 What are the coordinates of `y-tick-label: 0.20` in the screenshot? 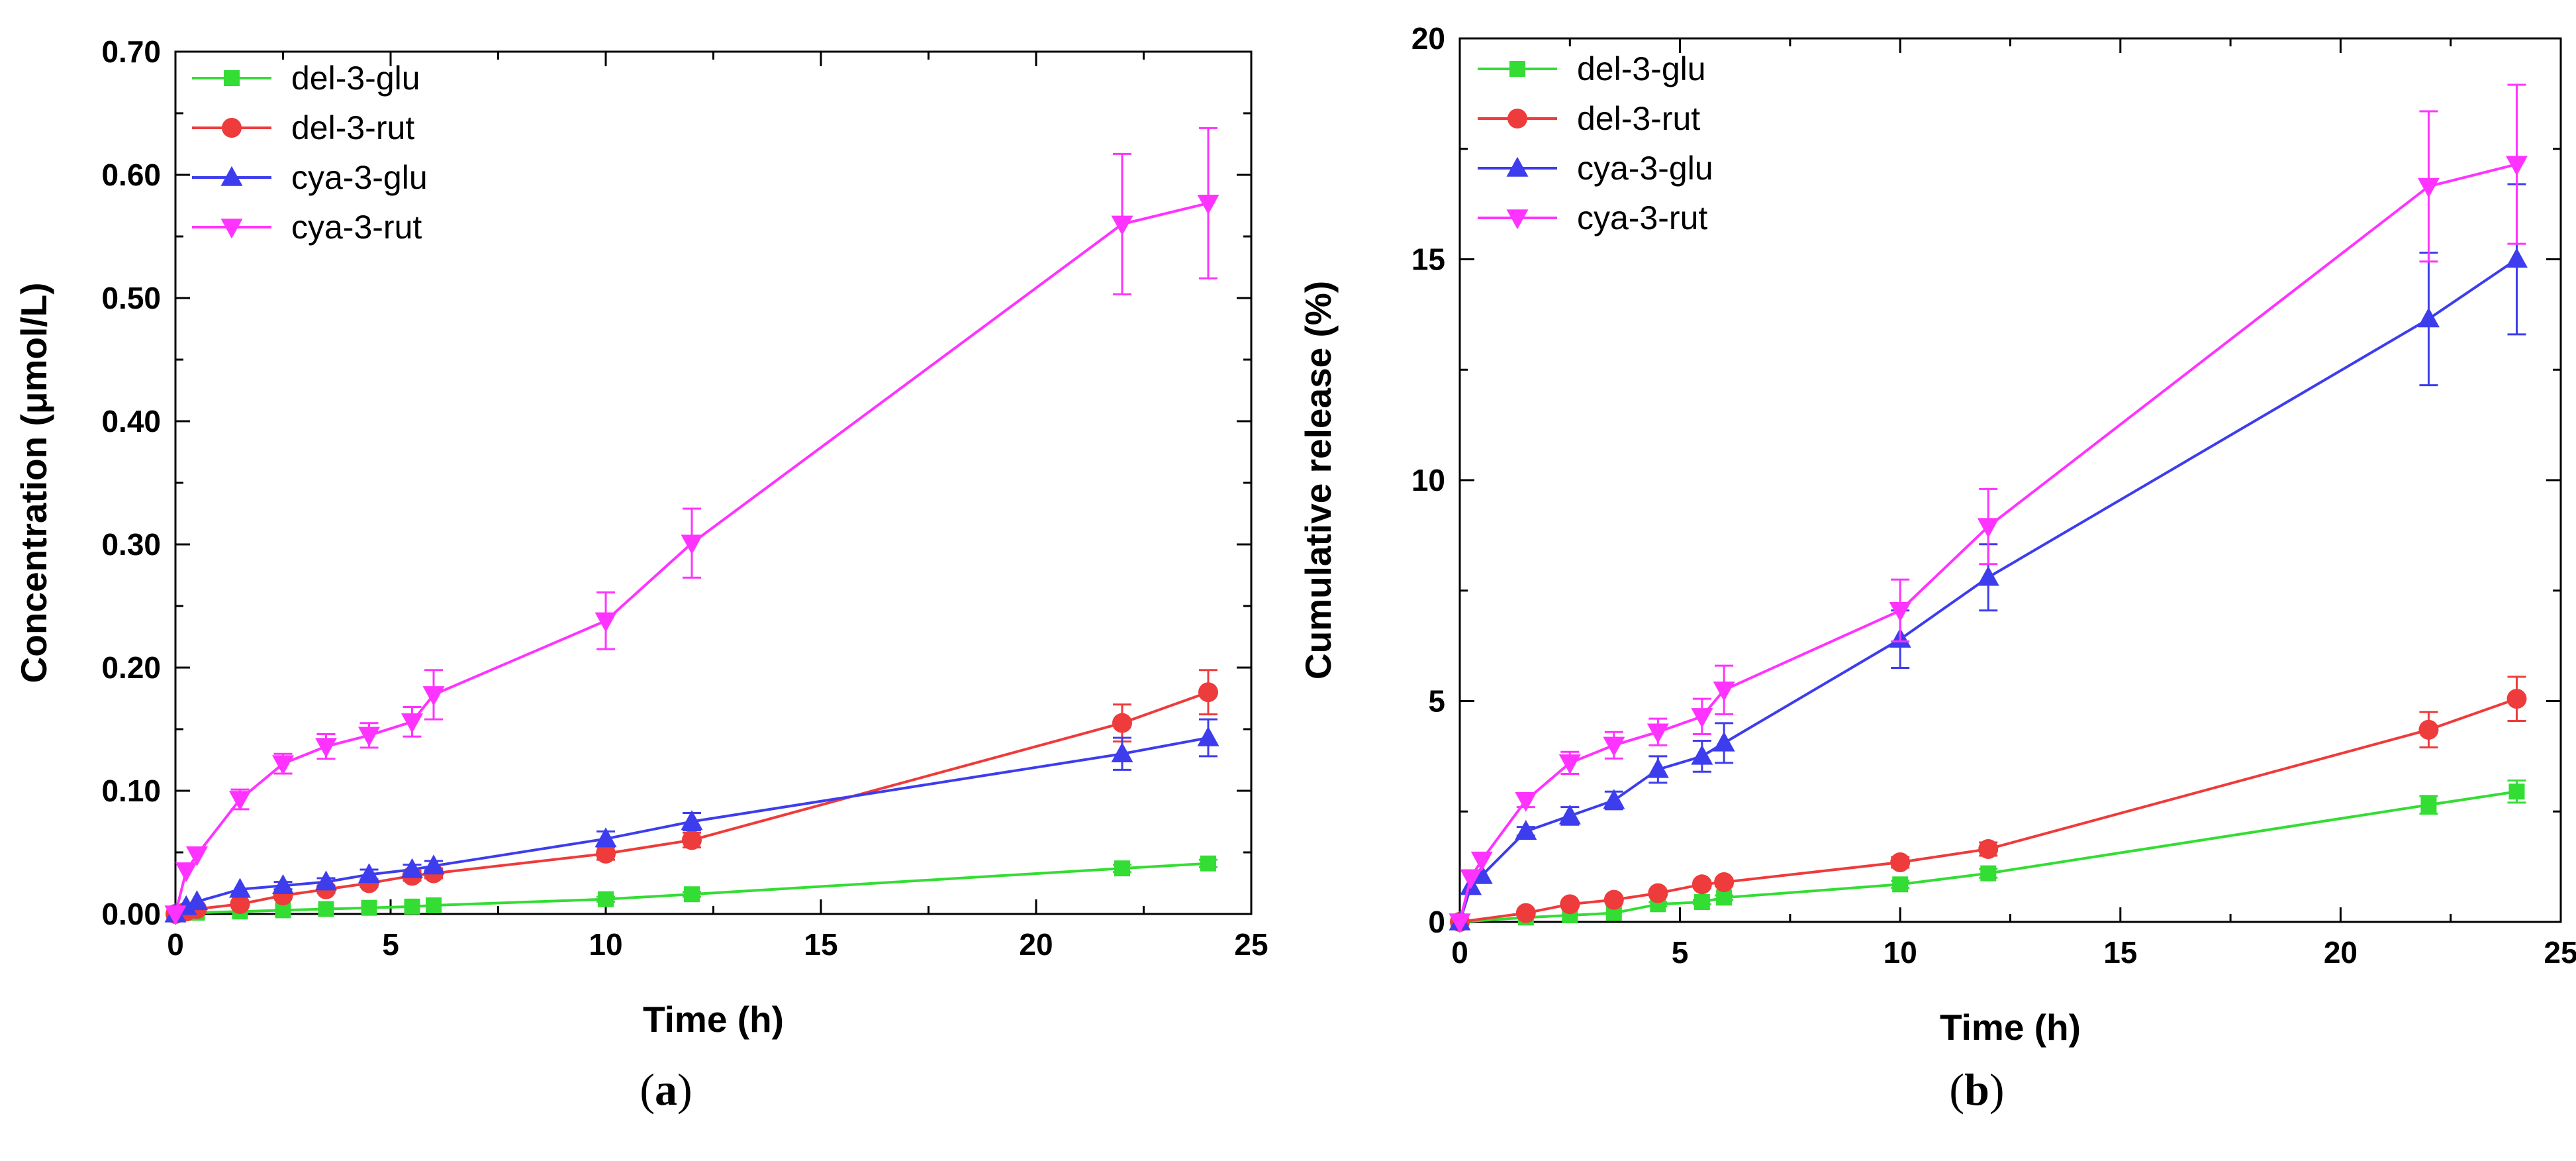 It's located at (131, 667).